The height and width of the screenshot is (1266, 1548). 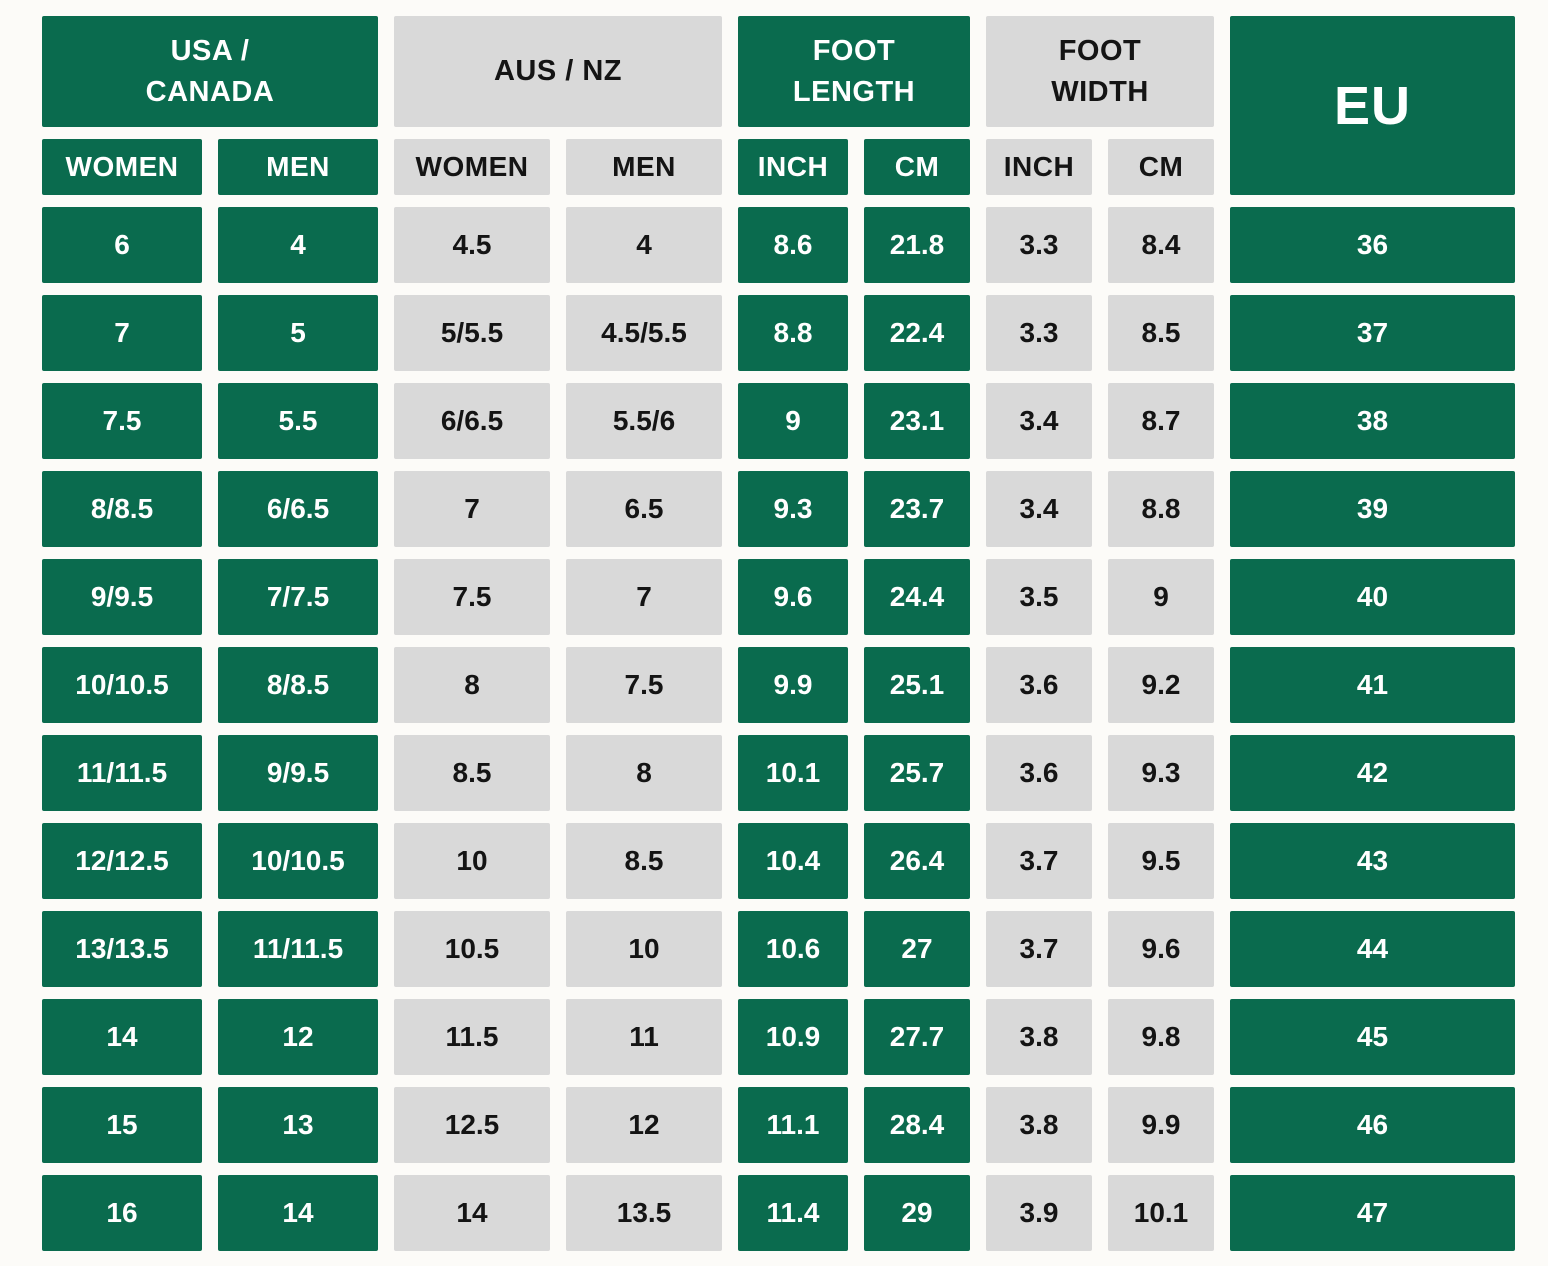 I want to click on aus-women-cell: 7.5, so click(x=472, y=597).